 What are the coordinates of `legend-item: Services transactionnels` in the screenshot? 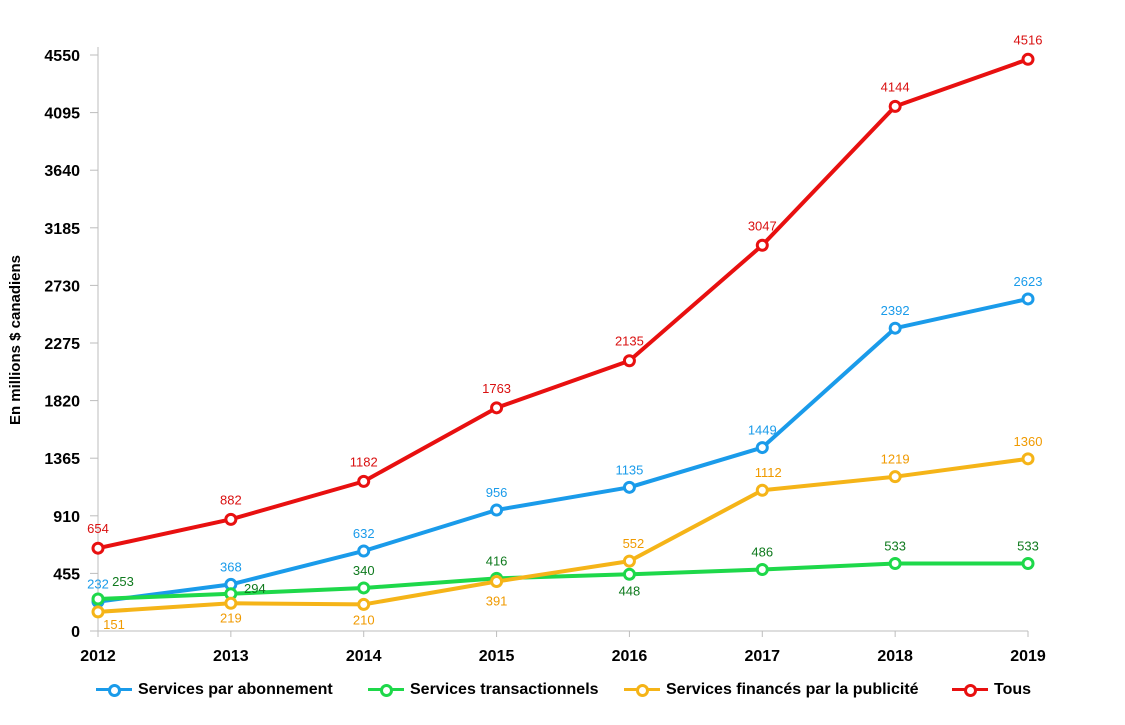 It's located at (483, 690).